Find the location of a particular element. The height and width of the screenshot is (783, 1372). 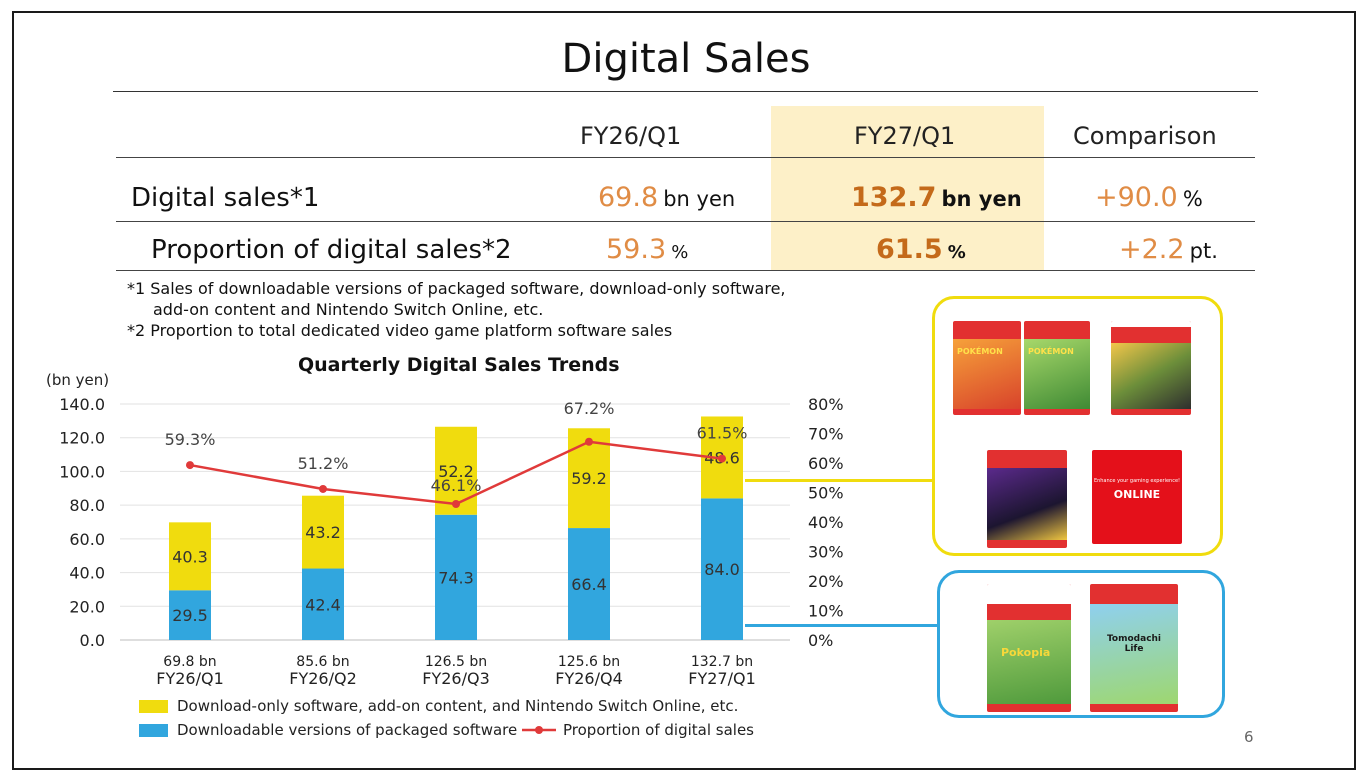

proportion-fy26q1: 59.3 % is located at coordinates (647, 249).